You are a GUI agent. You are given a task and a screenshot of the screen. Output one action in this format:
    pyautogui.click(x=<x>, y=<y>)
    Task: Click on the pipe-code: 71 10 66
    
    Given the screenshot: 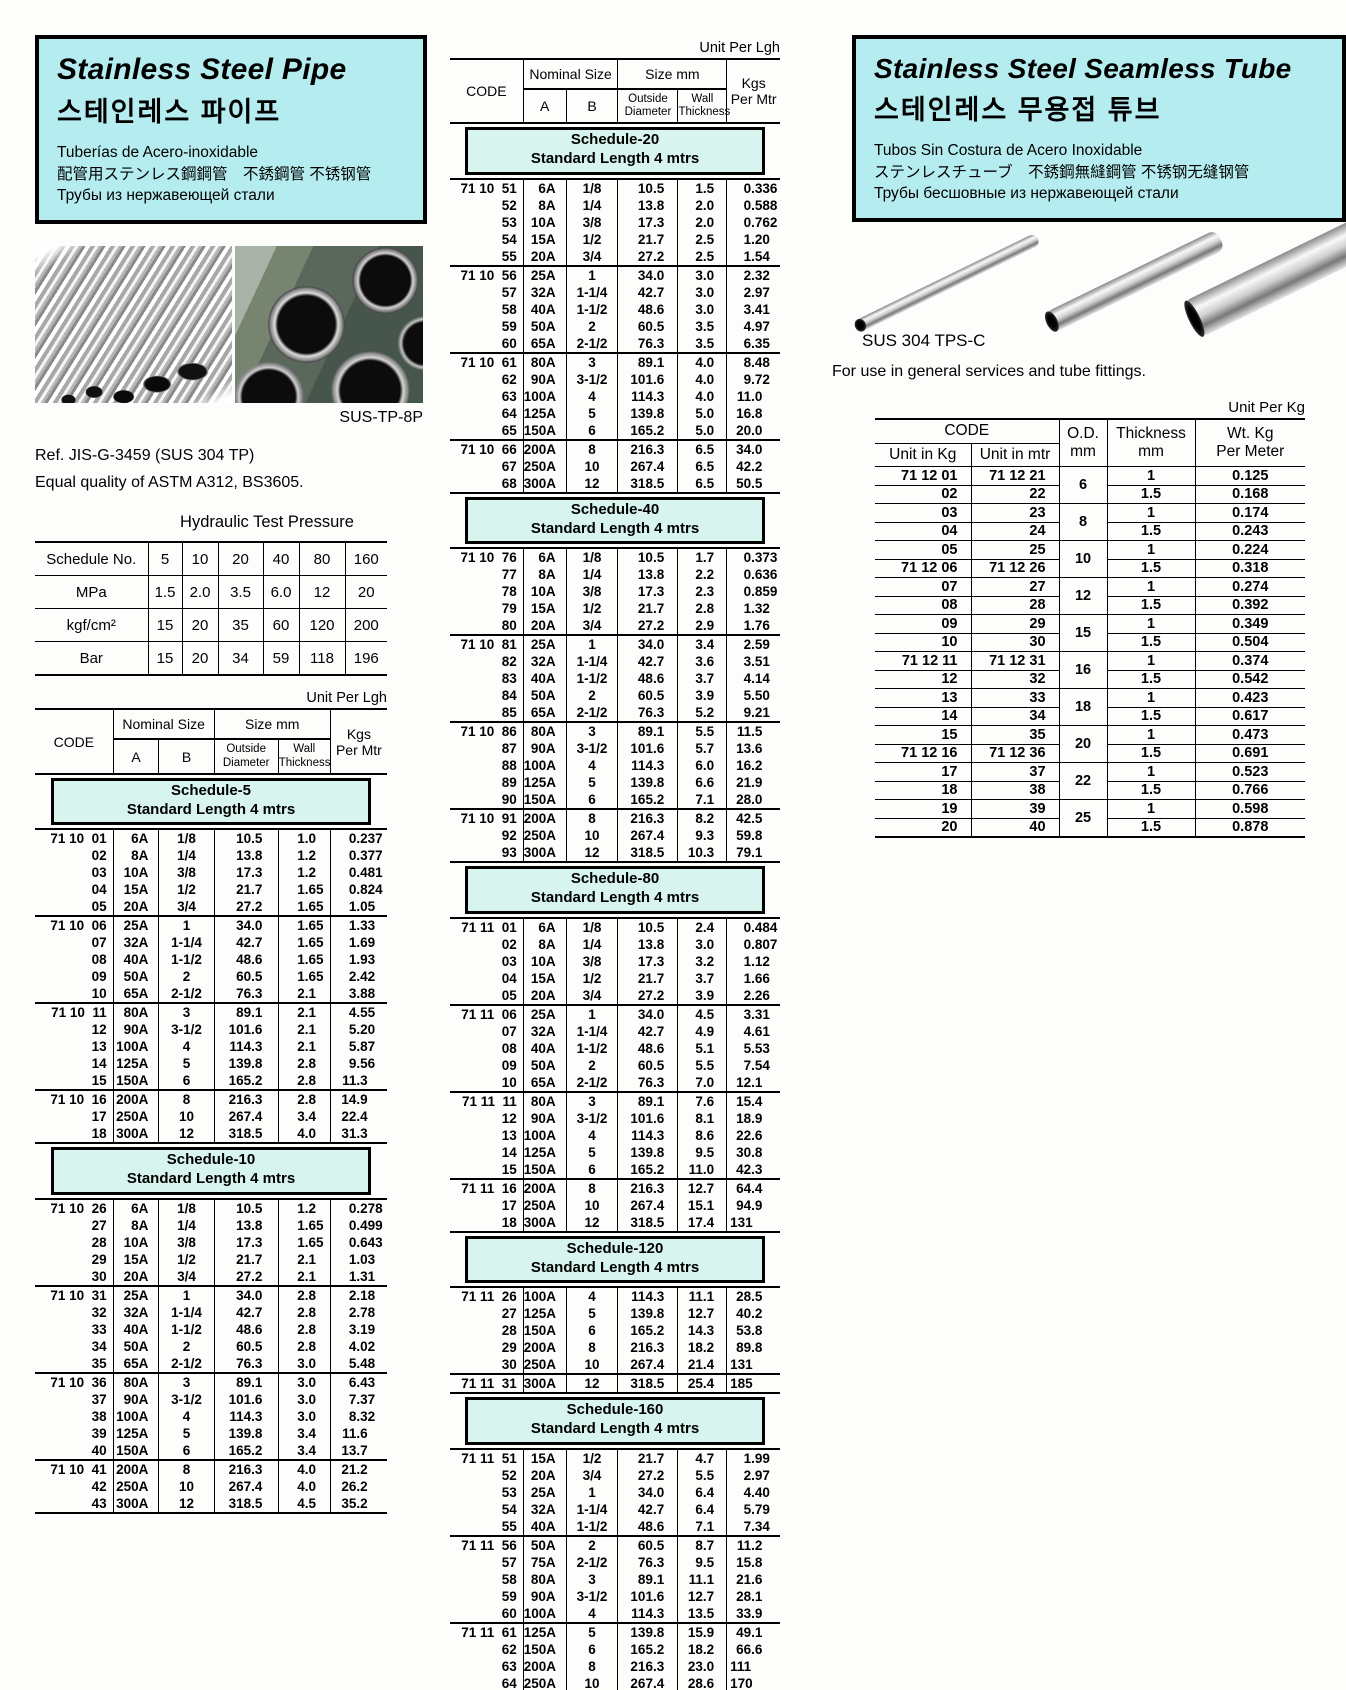 What is the action you would take?
    pyautogui.click(x=487, y=448)
    